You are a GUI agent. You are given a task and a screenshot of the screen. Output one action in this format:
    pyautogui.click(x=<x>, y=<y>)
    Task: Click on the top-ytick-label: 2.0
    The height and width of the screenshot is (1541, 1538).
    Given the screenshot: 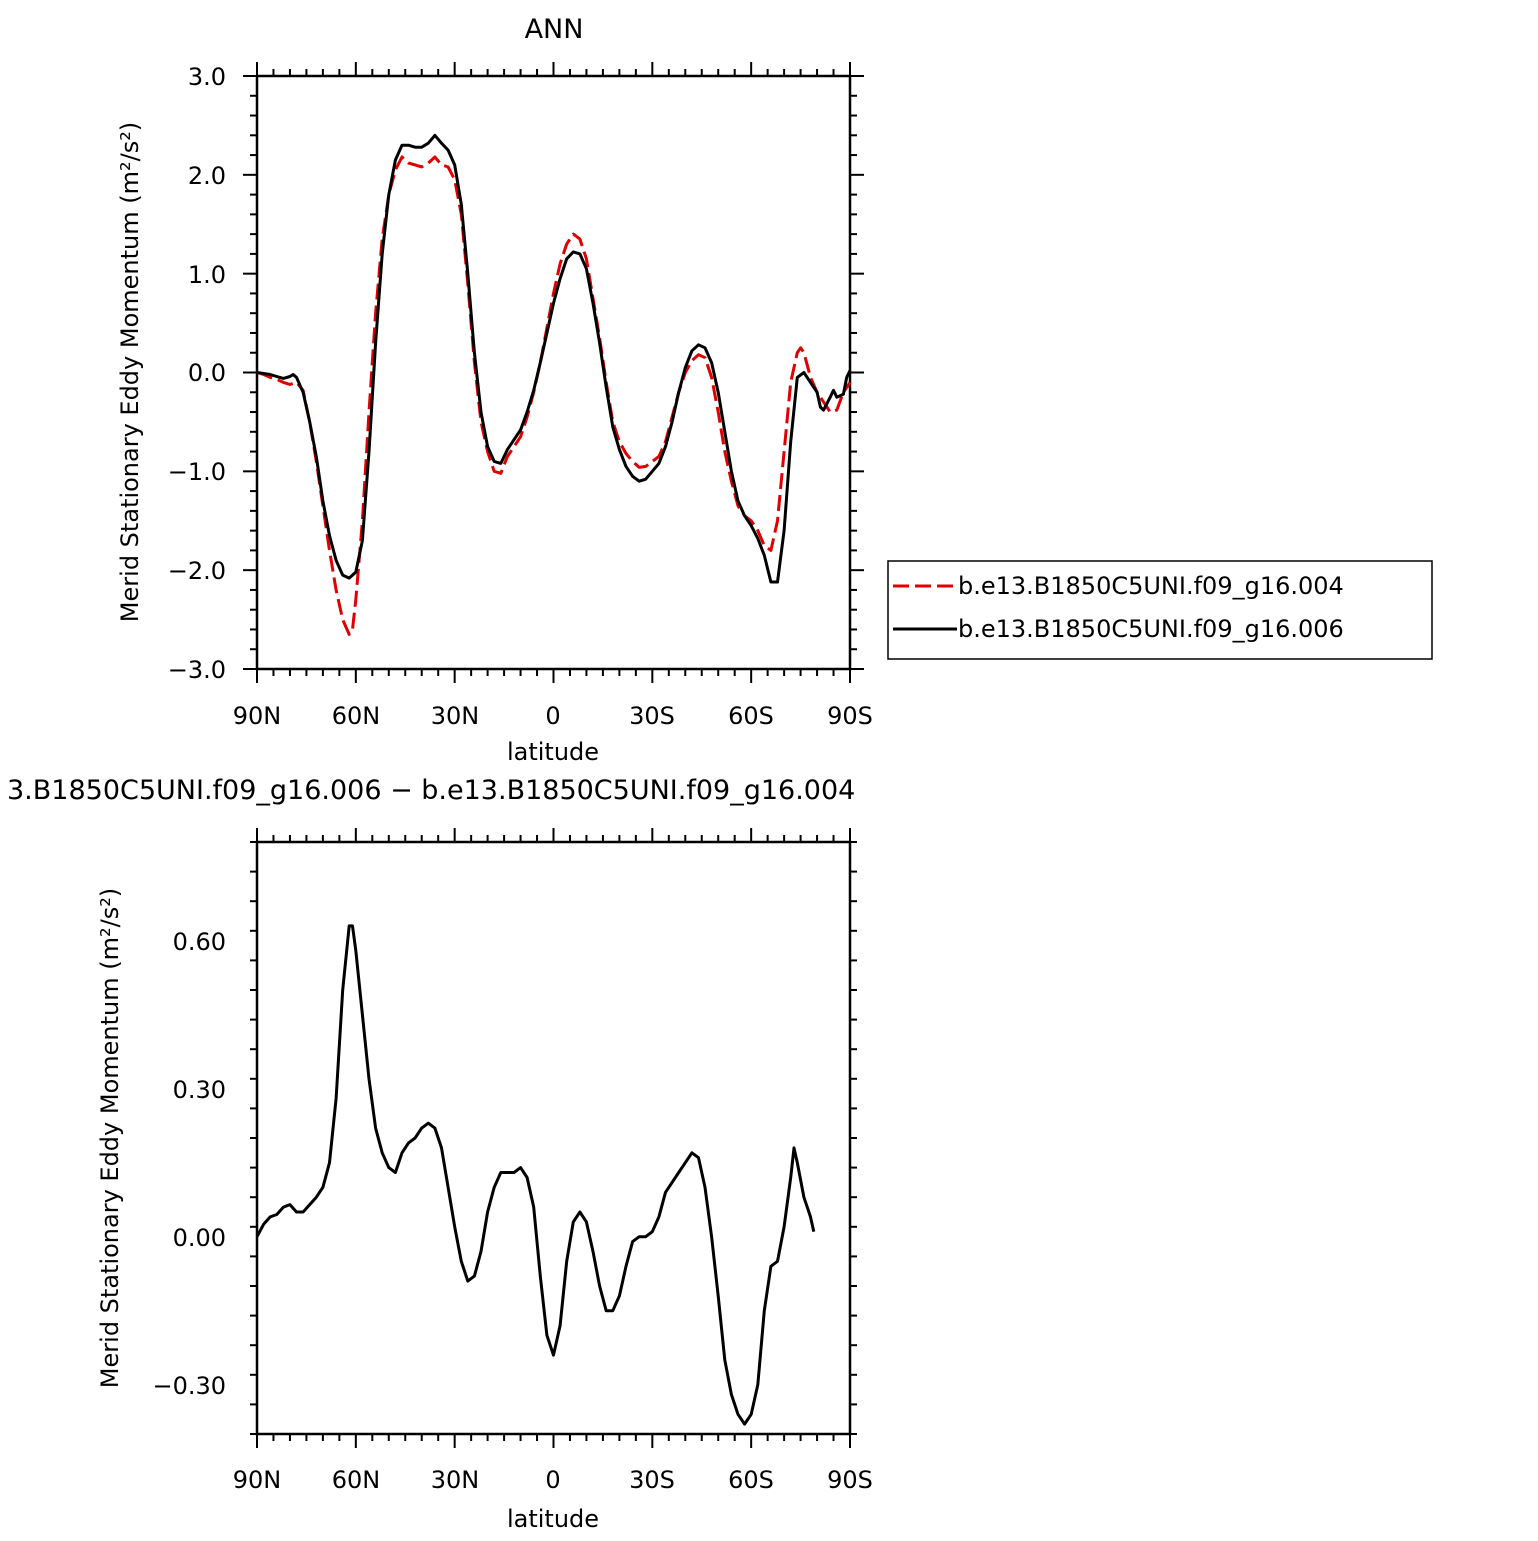 What is the action you would take?
    pyautogui.click(x=207, y=176)
    